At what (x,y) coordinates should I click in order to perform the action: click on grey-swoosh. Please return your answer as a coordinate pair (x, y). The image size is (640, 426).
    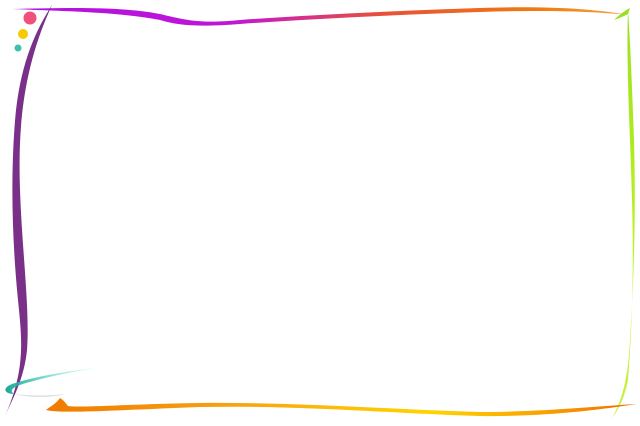
    Looking at the image, I should click on (40, 395).